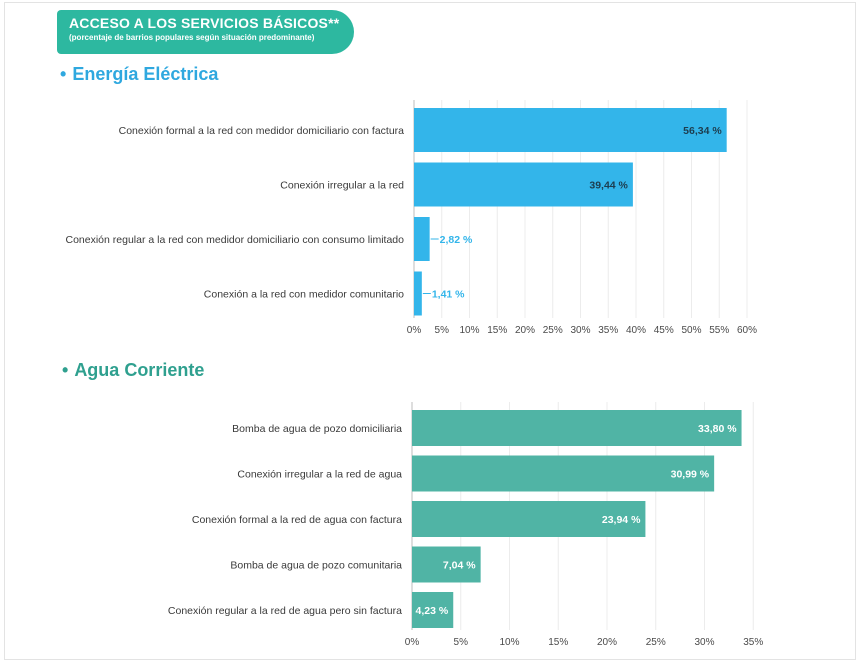 This screenshot has height=664, width=862. What do you see at coordinates (145, 74) in the screenshot?
I see `energy-title-text: Energía Eléctrica` at bounding box center [145, 74].